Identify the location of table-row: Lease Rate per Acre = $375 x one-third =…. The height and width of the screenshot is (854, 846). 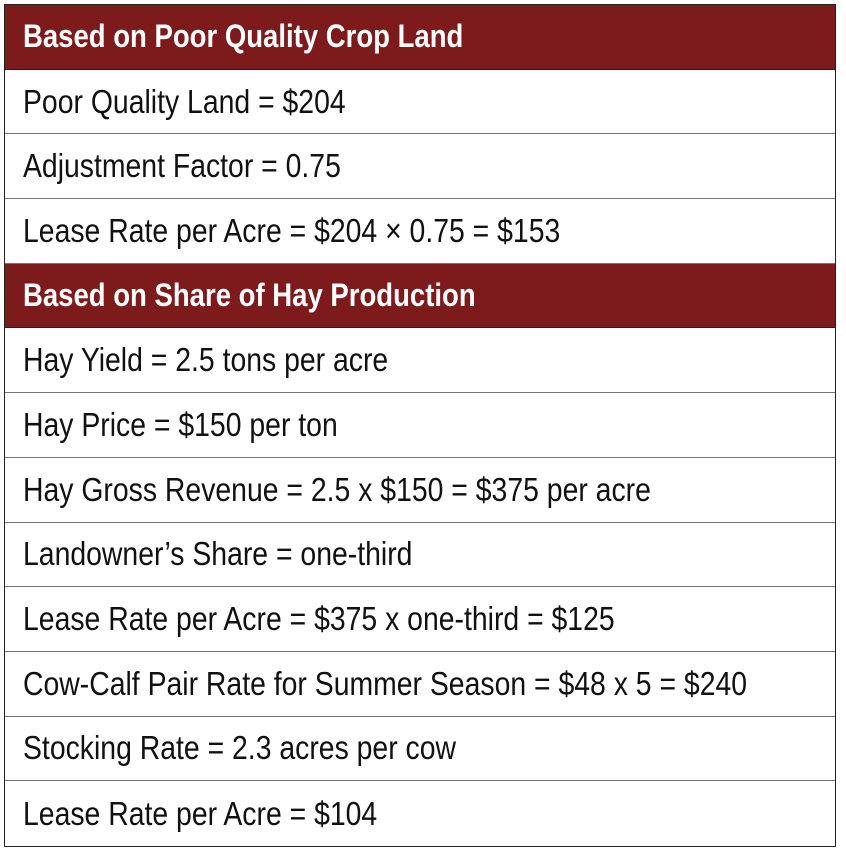
(420, 619).